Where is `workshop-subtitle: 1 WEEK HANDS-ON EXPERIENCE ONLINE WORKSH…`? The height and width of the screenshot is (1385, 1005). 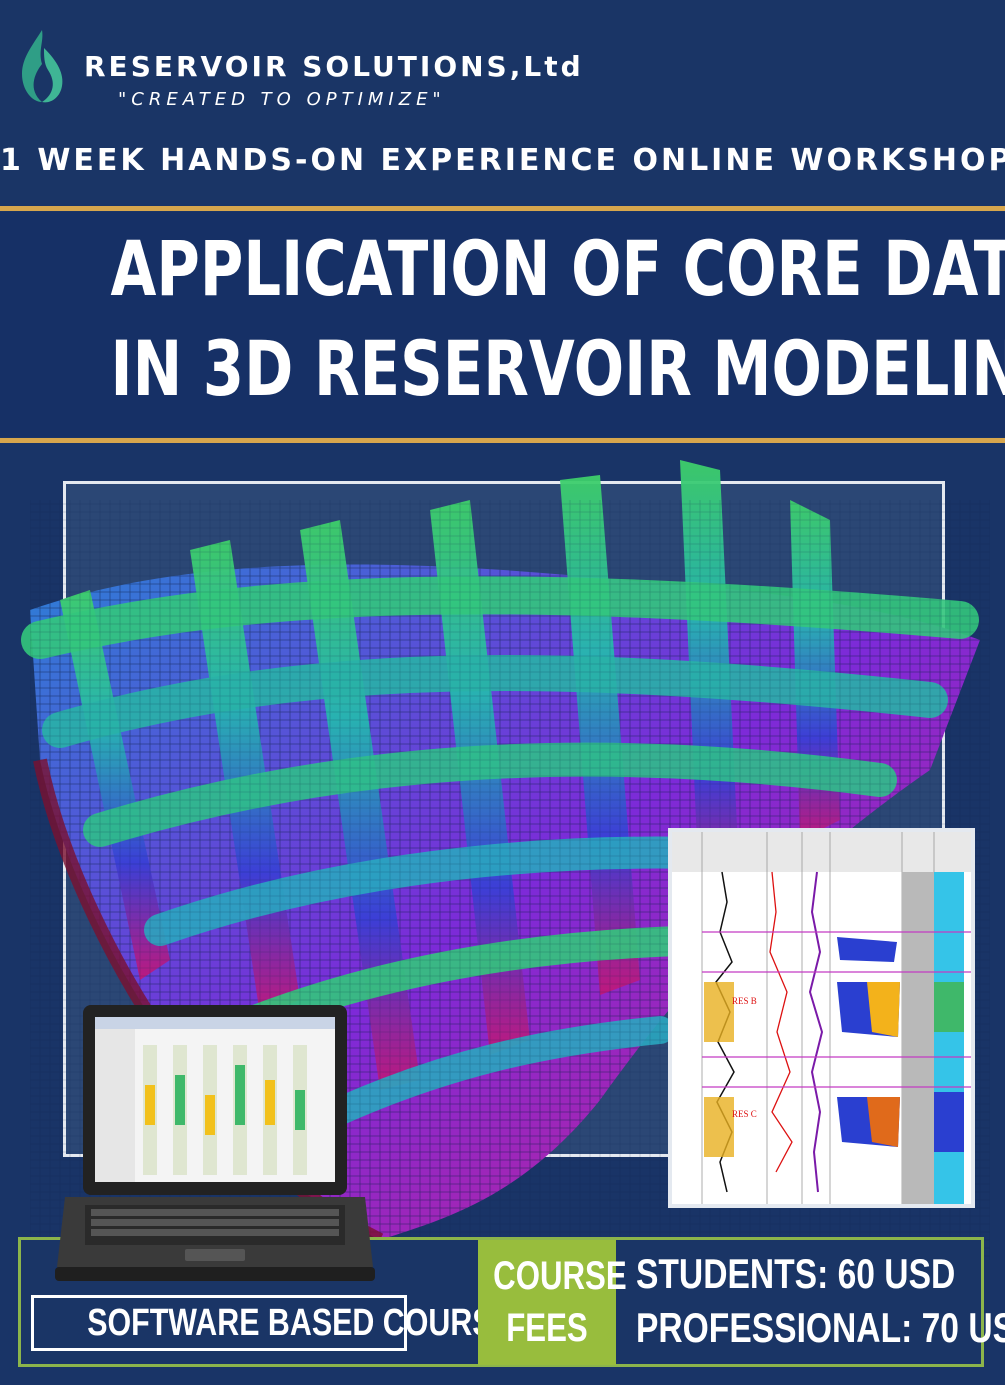
workshop-subtitle: 1 WEEK HANDS-ON EXPERIENCE ONLINE WORKSH… is located at coordinates (502, 160).